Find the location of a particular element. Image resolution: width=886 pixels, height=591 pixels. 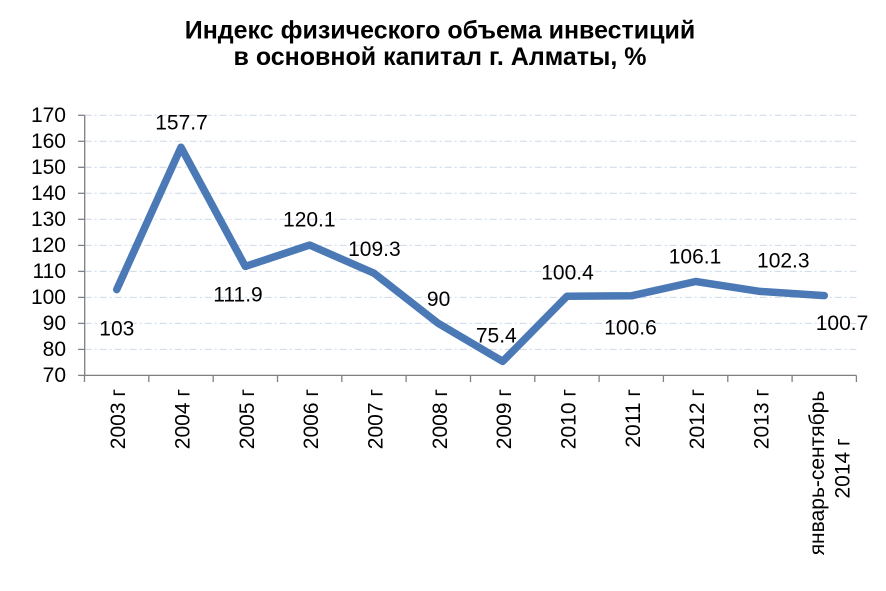

svg-text: 157.7 is located at coordinates (181, 123).